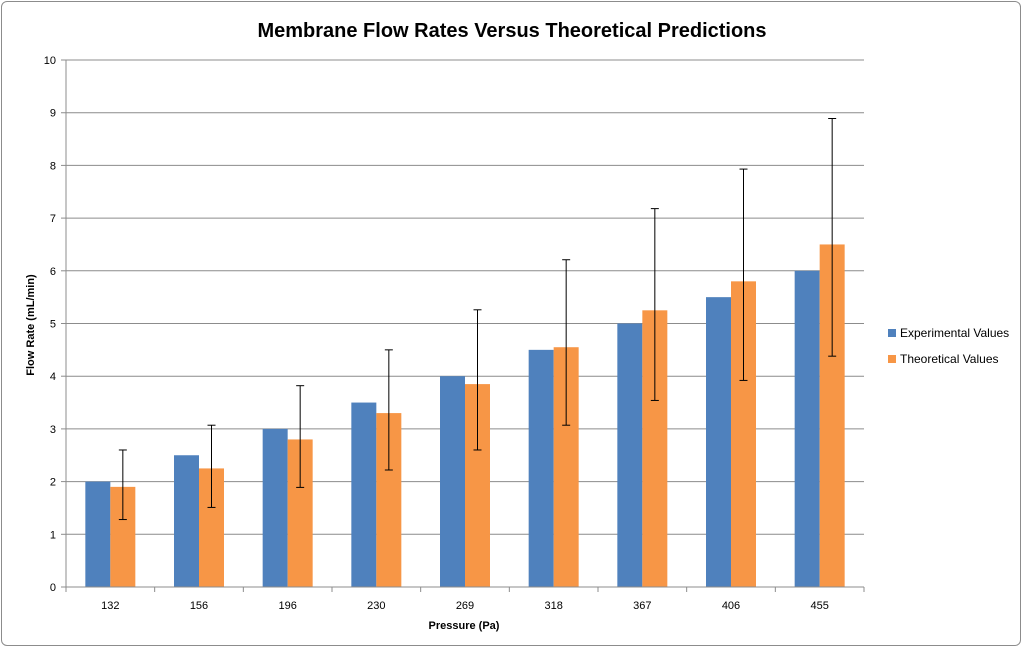 The image size is (1024, 649). I want to click on x-tick-label: 156, so click(199, 606).